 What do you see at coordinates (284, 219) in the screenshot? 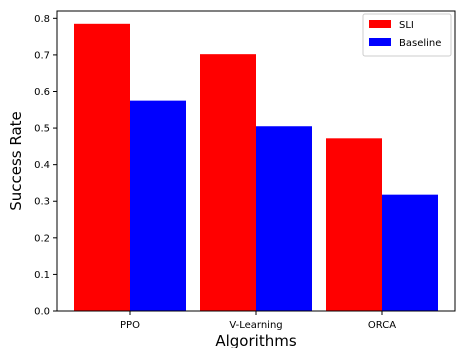
I see `bar-baseline-v-learning` at bounding box center [284, 219].